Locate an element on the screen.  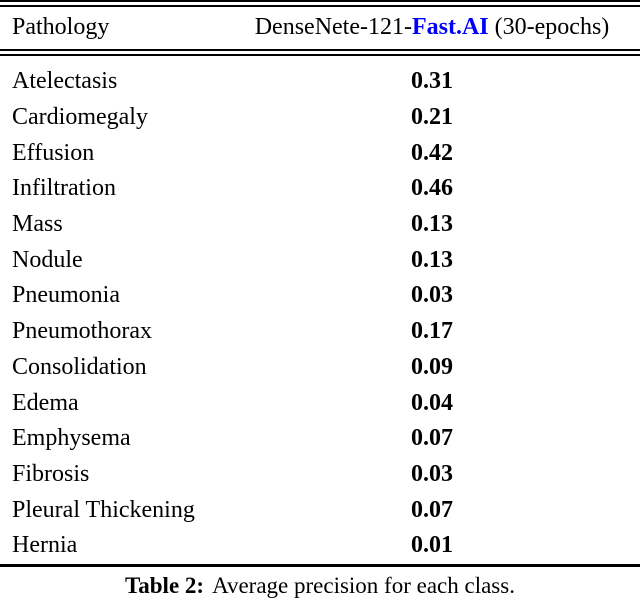
pathology-cell: Pleural Thickening is located at coordinates (103, 509).